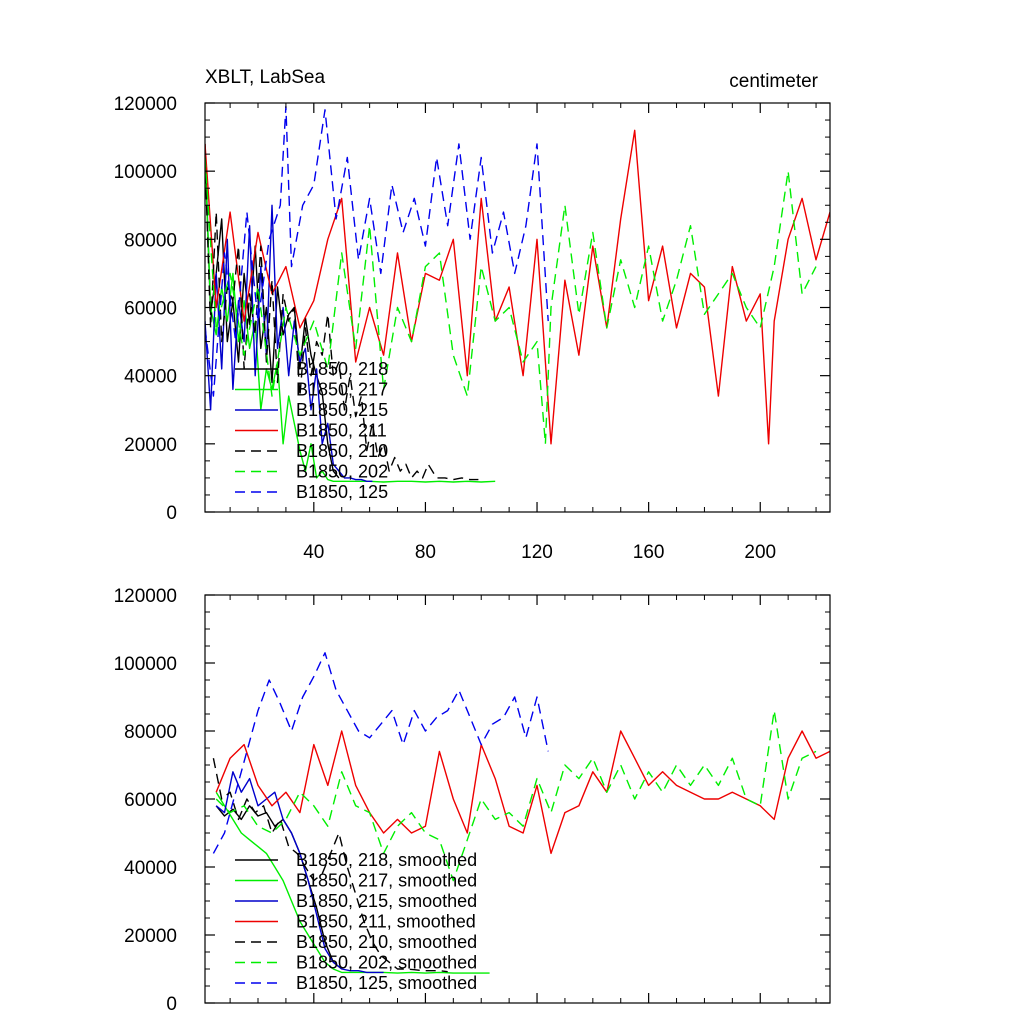  What do you see at coordinates (649, 552) in the screenshot?
I see `x-tick-label: 160` at bounding box center [649, 552].